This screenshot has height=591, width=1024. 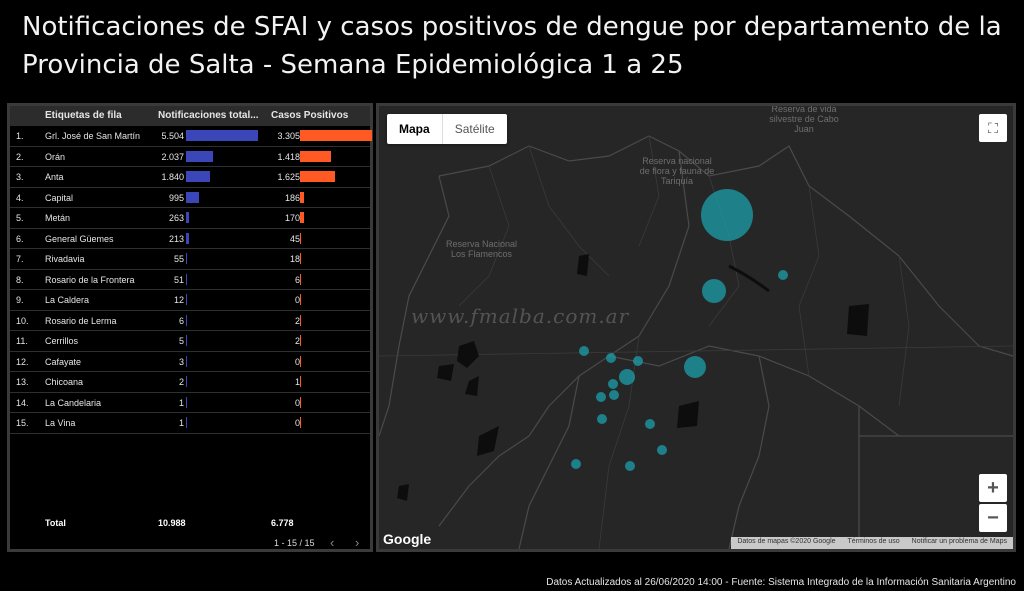 What do you see at coordinates (520, 316) in the screenshot?
I see `watermark-text: www.fmalba.com.ar` at bounding box center [520, 316].